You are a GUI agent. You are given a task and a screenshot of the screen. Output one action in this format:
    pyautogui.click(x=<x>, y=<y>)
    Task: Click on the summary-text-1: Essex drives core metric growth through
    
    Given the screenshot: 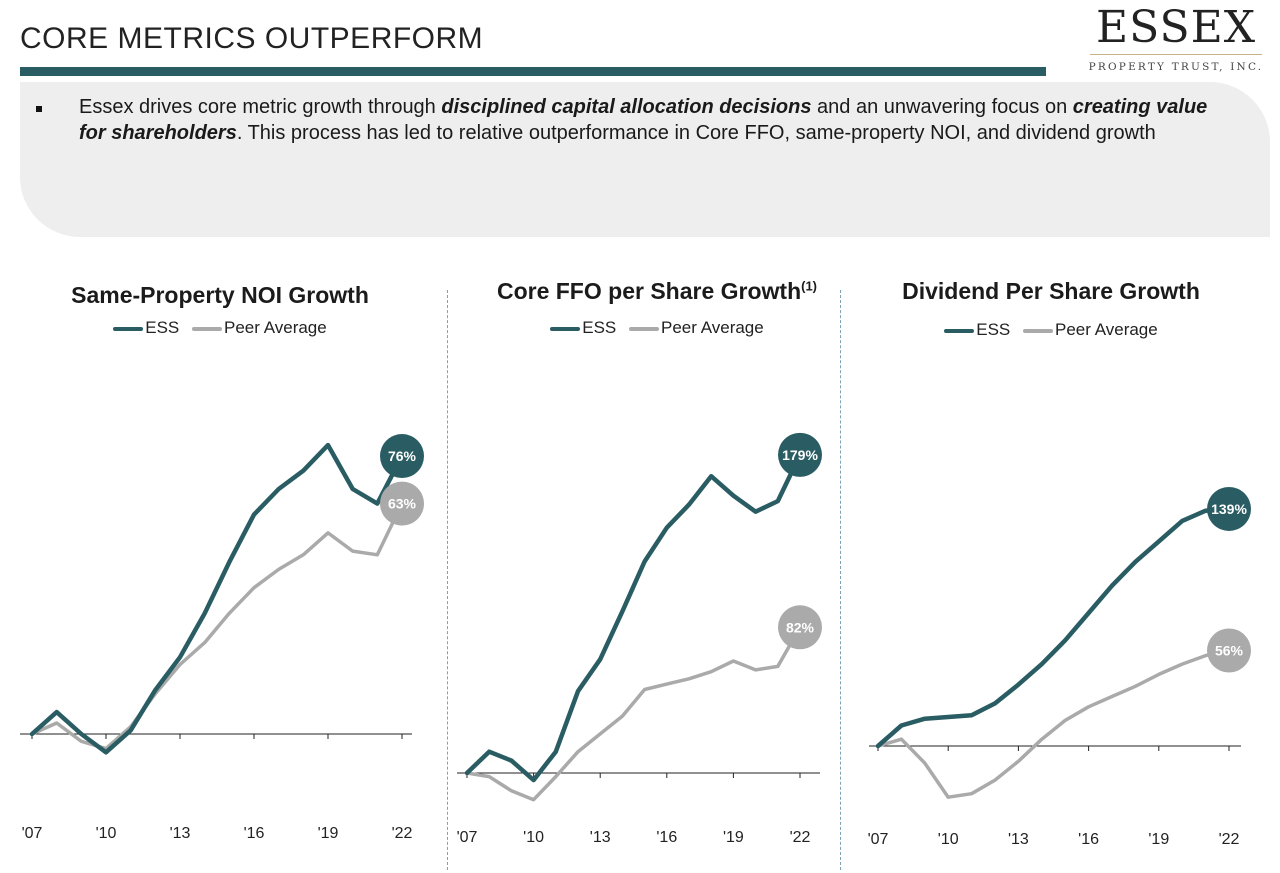 What is the action you would take?
    pyautogui.click(x=260, y=107)
    